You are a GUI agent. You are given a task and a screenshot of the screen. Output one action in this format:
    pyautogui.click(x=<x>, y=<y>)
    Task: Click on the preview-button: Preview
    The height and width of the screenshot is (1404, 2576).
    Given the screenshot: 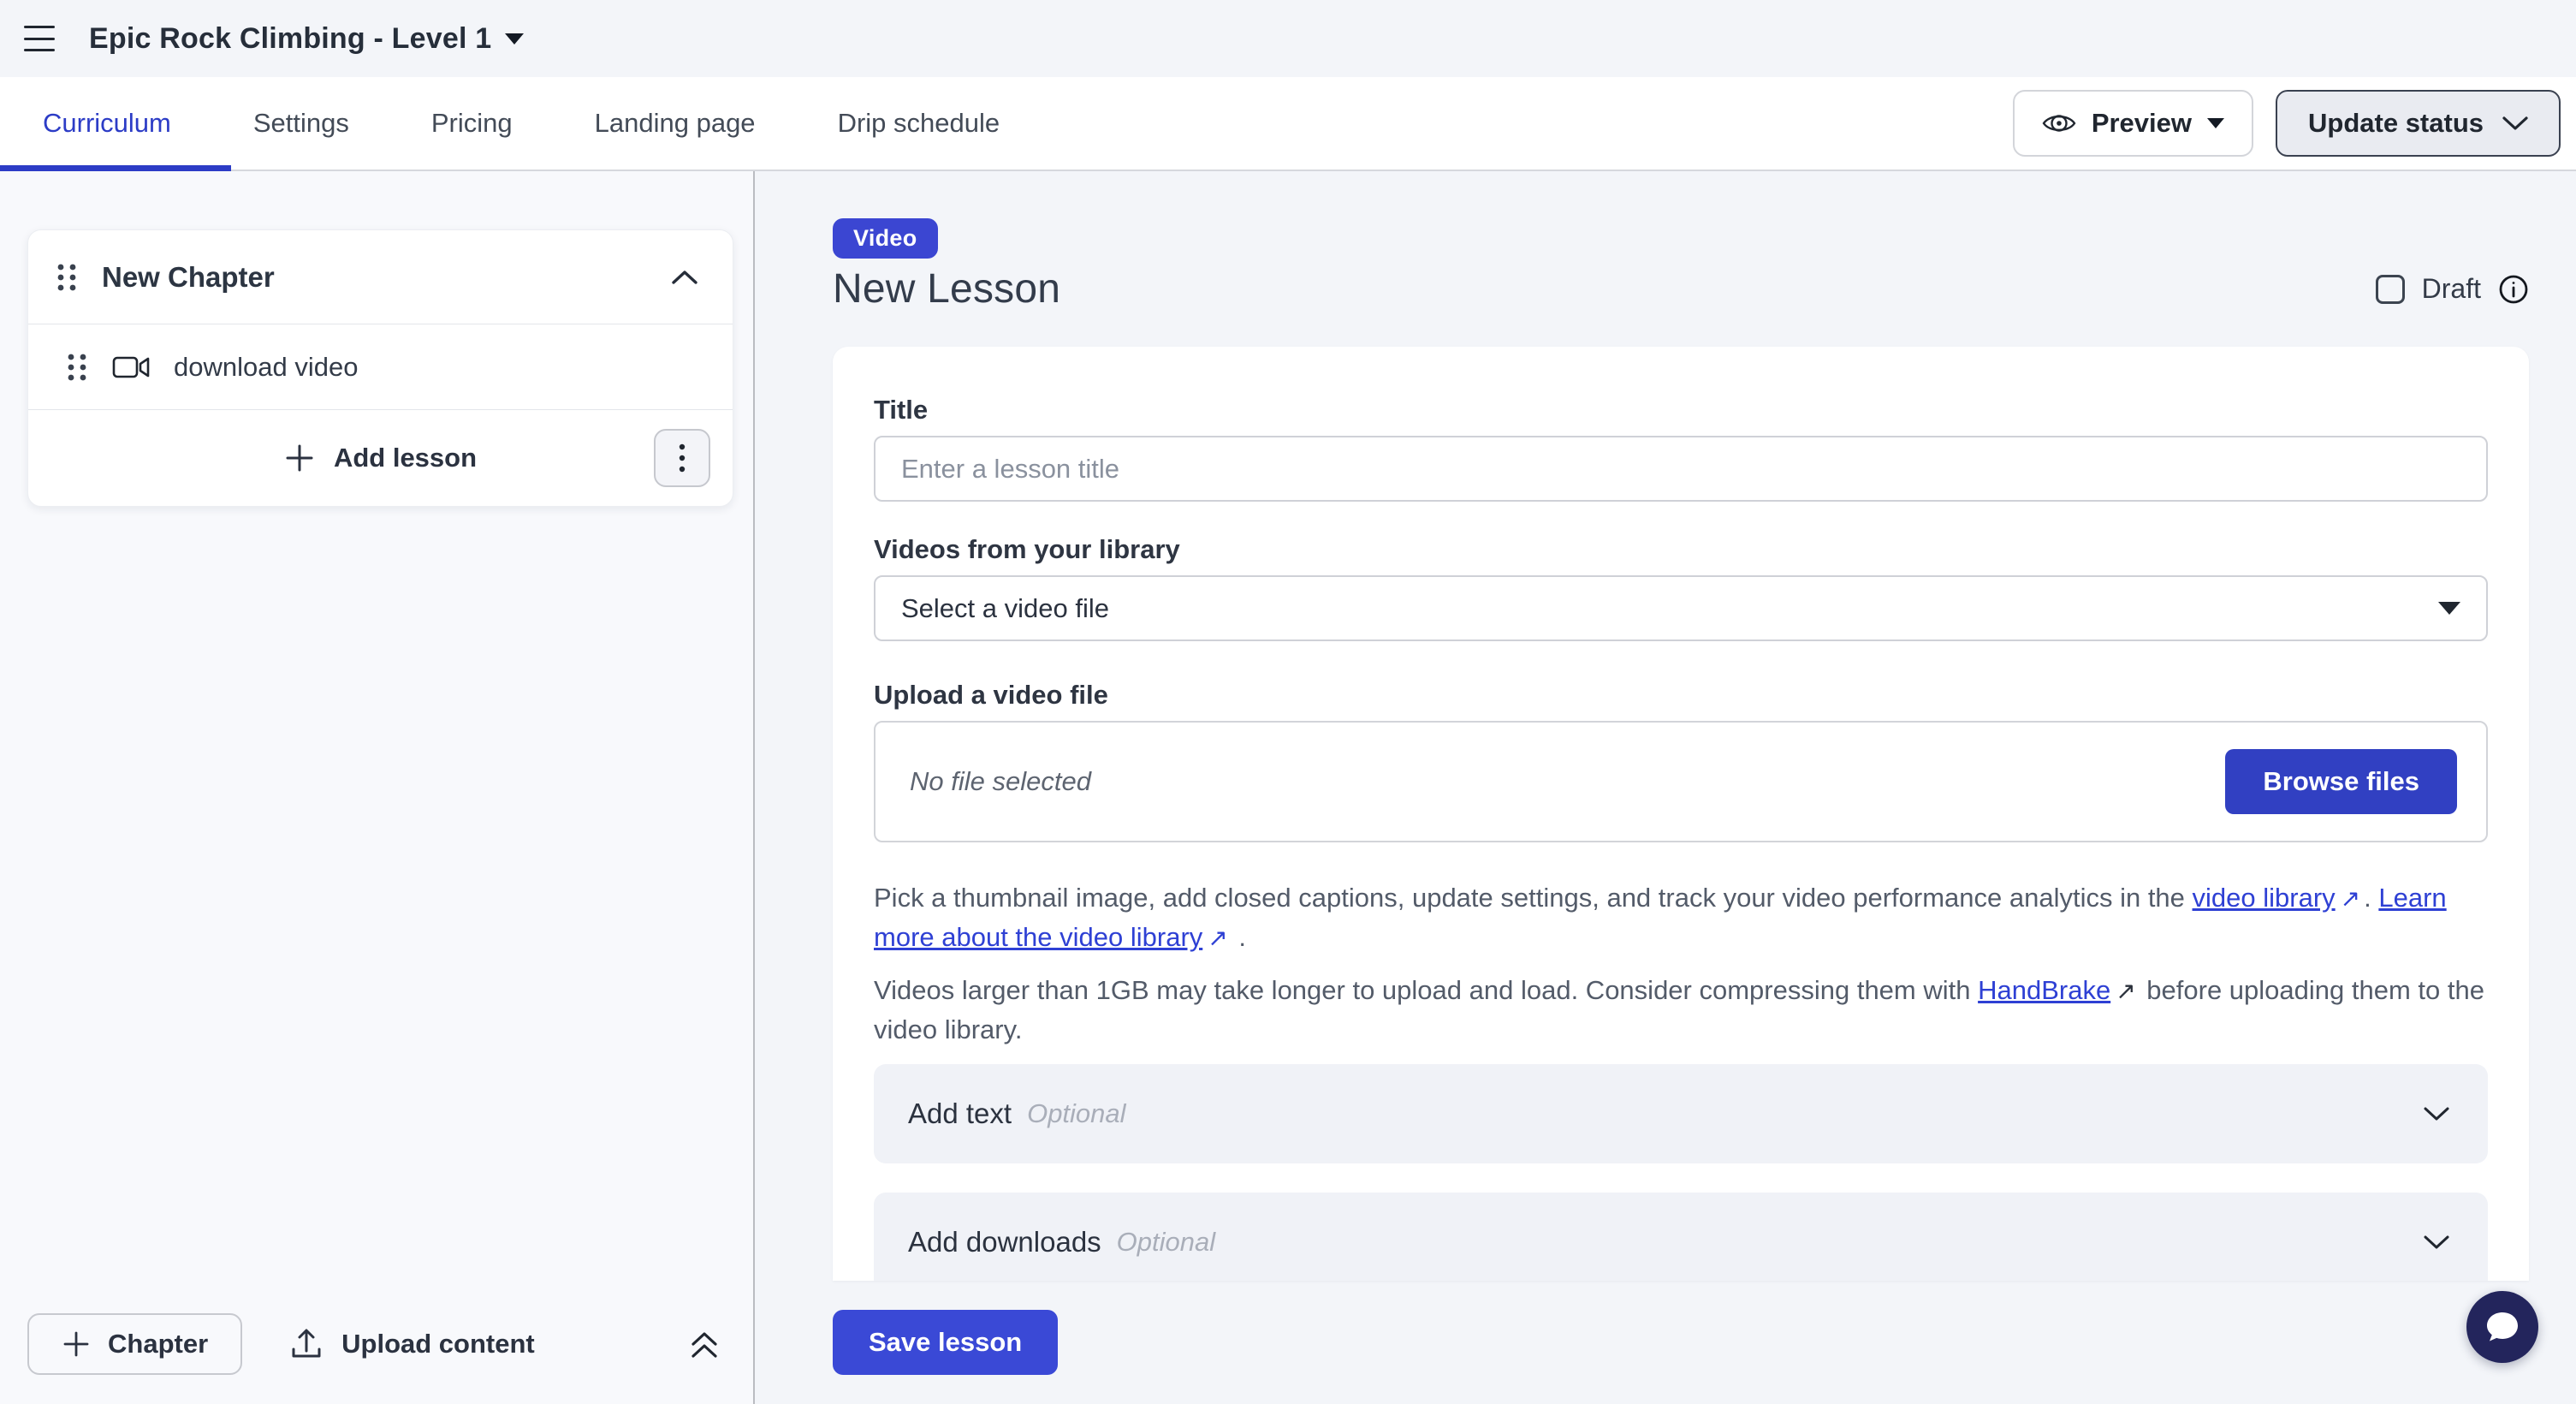 What is the action you would take?
    pyautogui.click(x=2133, y=123)
    